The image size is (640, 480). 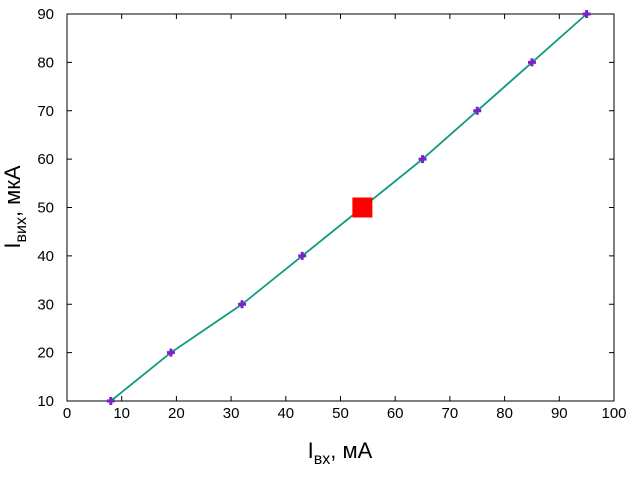 What do you see at coordinates (45, 208) in the screenshot?
I see `y-tick-label: 50` at bounding box center [45, 208].